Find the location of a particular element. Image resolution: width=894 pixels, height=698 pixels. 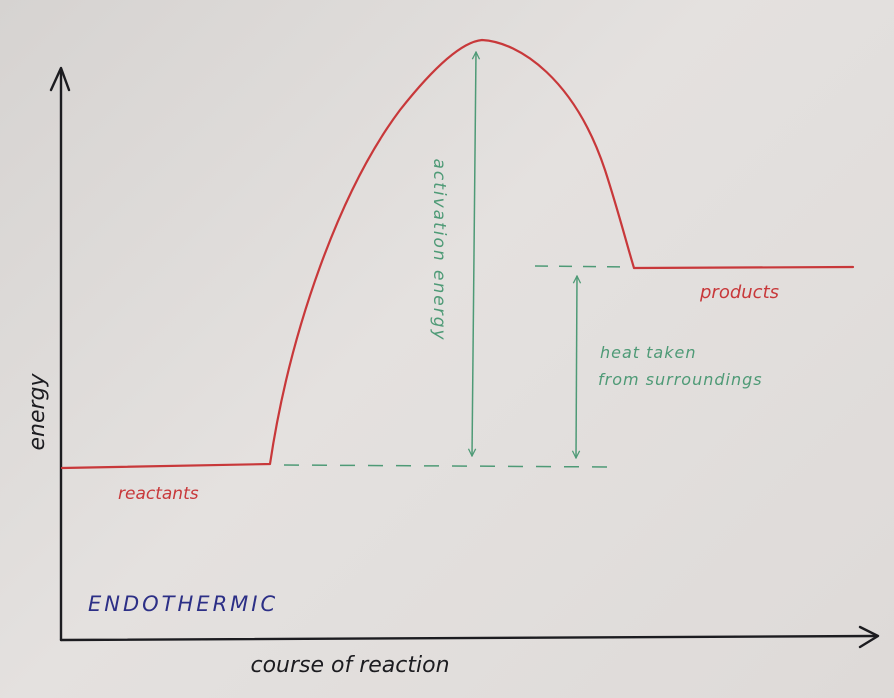

products-level-dashed-line is located at coordinates (581, 266).